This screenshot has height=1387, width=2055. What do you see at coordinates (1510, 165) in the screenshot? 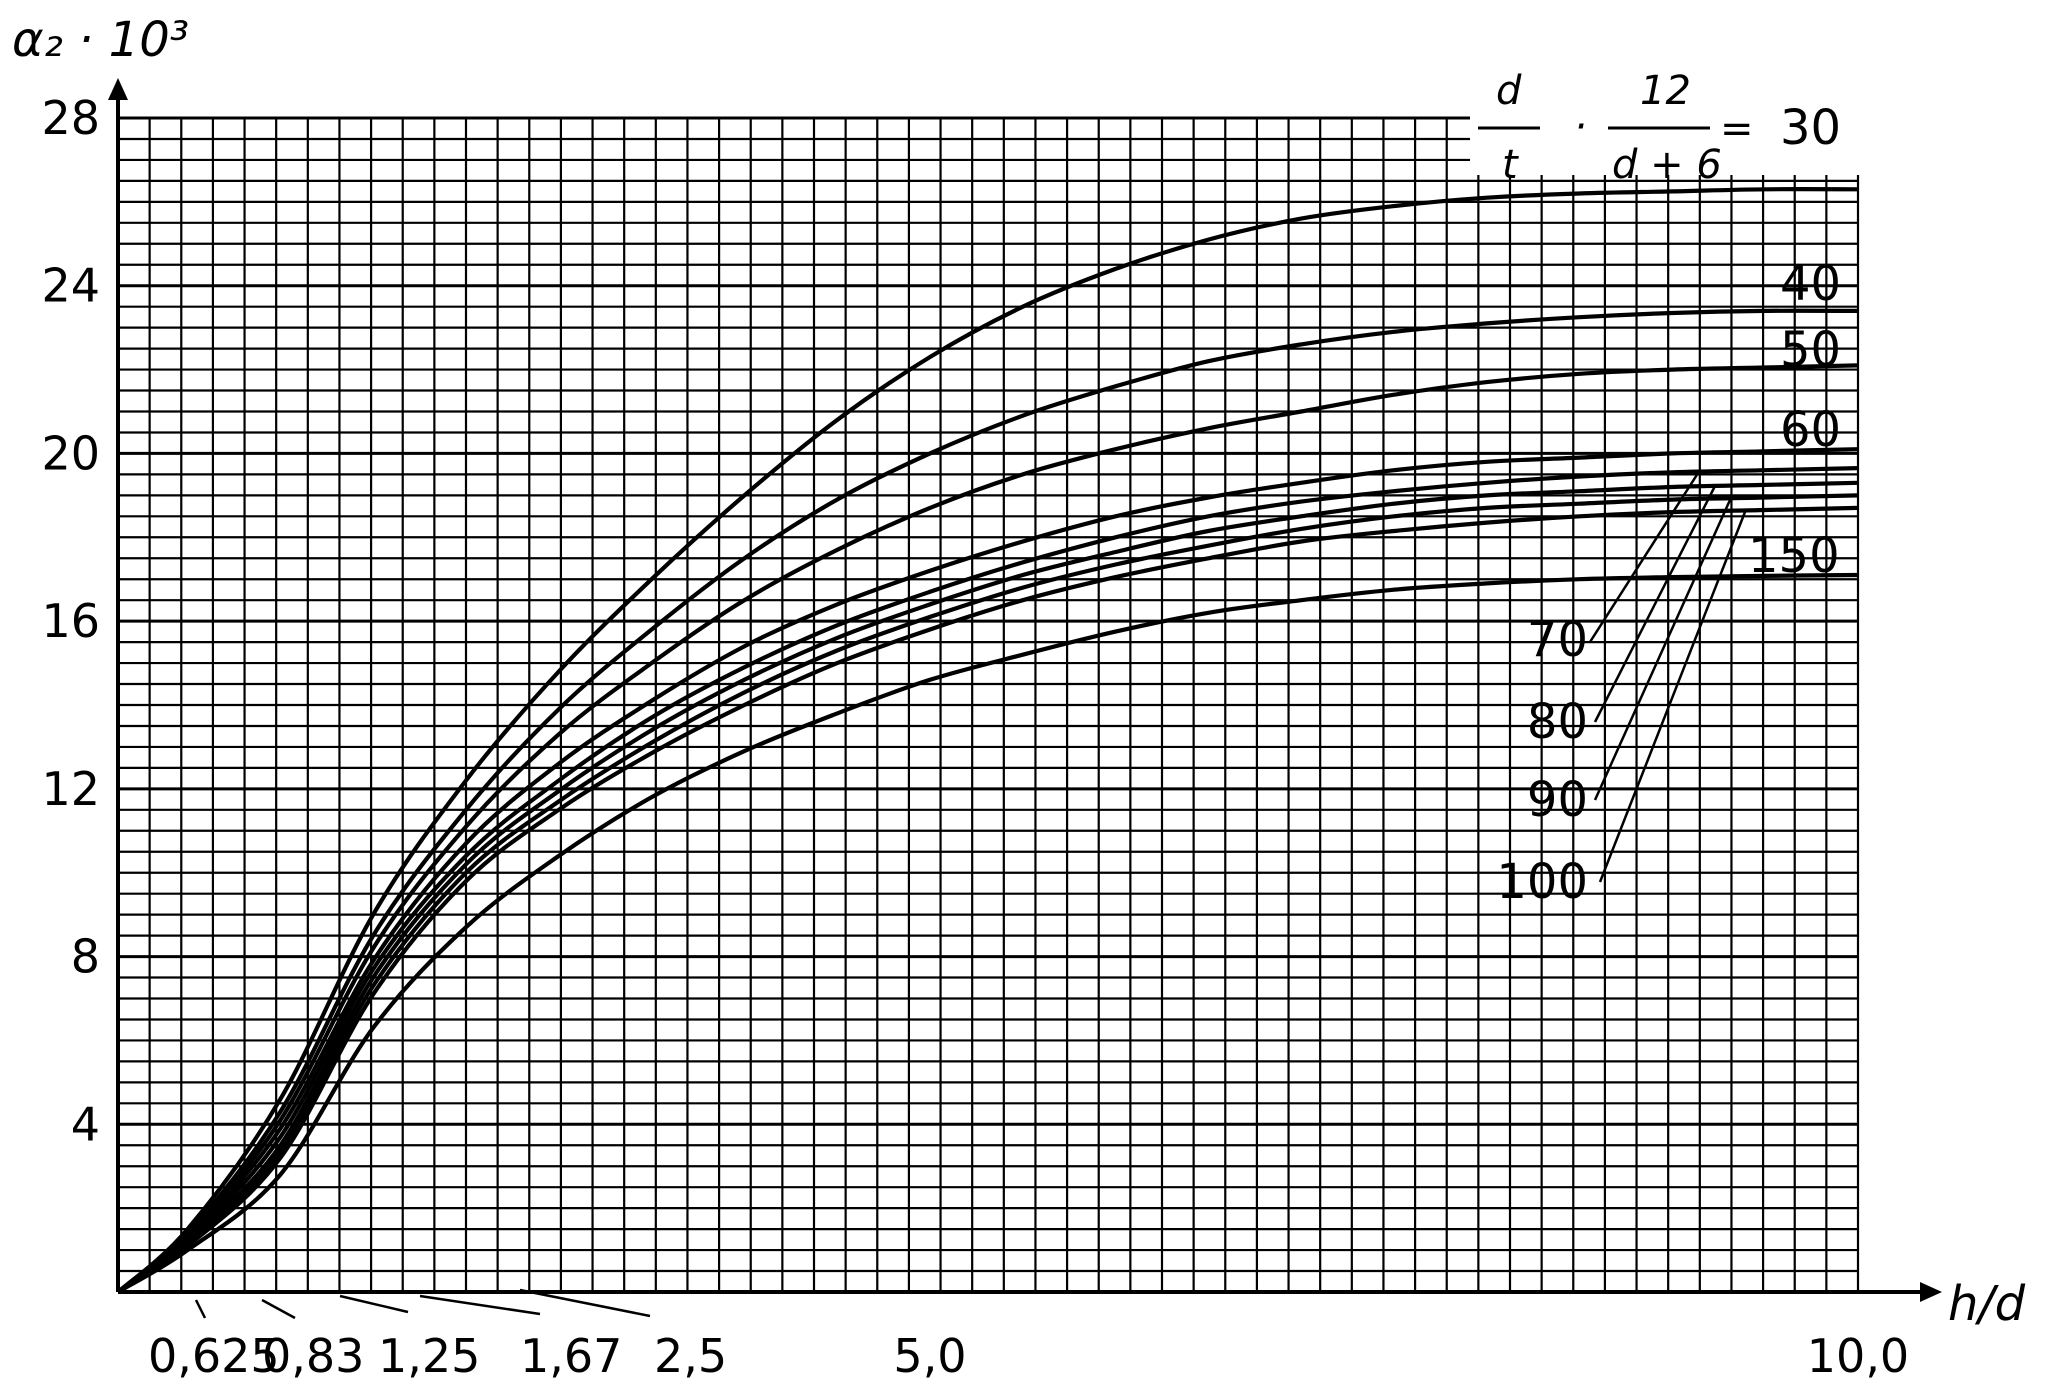
I see `legend-lhs-denominator: t` at bounding box center [1510, 165].